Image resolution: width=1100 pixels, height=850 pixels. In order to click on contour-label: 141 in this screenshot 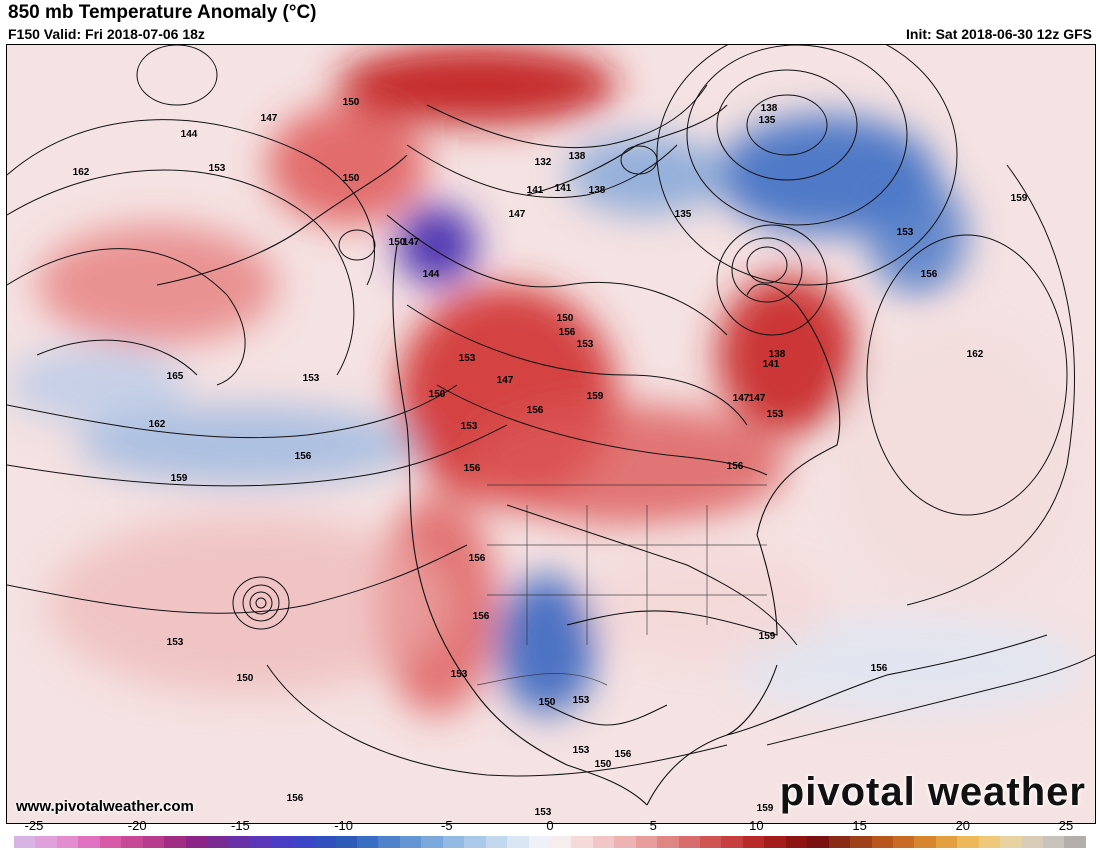, I will do `click(535, 190)`.